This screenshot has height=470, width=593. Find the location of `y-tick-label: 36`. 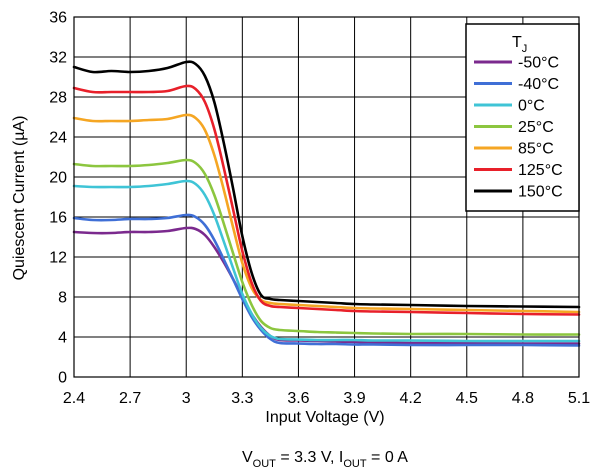

y-tick-label: 36 is located at coordinates (58, 18).